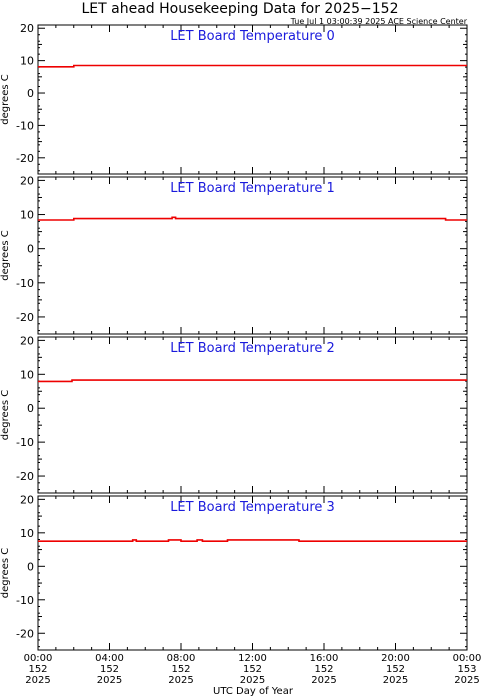 This screenshot has height=699, width=481. Describe the element at coordinates (466, 669) in the screenshot. I see `x-tick-label: 153` at that location.